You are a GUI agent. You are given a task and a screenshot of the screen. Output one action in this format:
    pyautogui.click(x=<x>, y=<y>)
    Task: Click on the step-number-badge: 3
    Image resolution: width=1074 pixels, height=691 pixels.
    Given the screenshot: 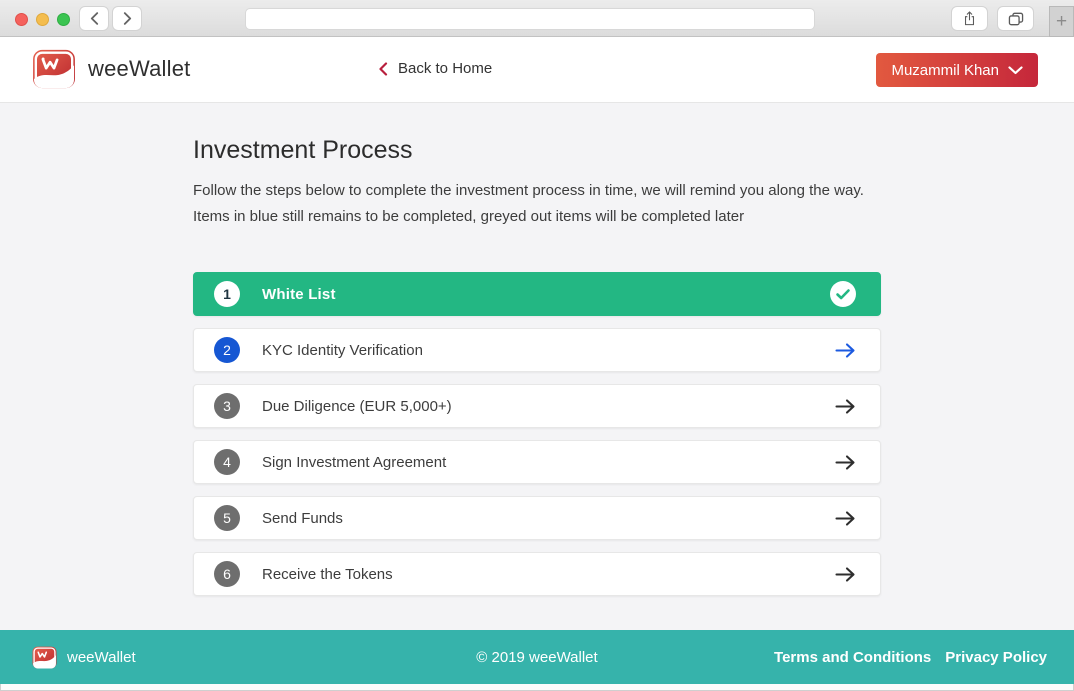 What is the action you would take?
    pyautogui.click(x=227, y=406)
    